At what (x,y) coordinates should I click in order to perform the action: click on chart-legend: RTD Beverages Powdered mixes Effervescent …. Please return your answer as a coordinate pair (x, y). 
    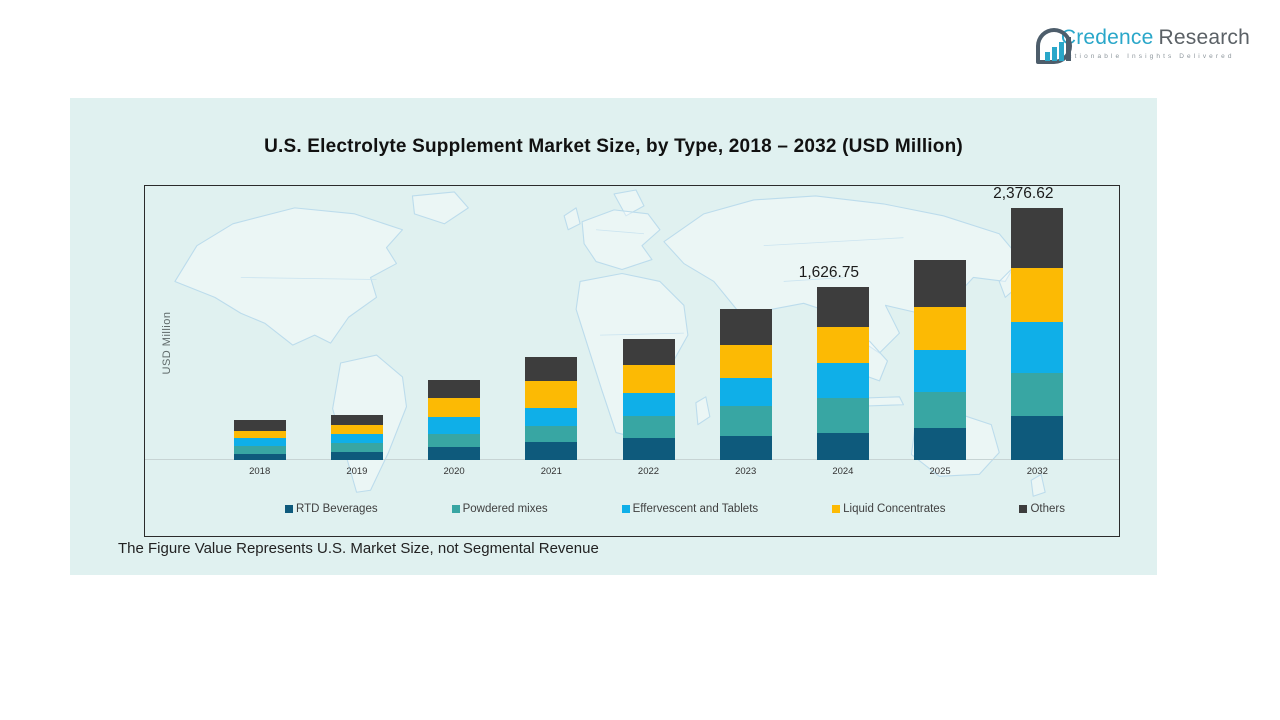
    Looking at the image, I should click on (675, 509).